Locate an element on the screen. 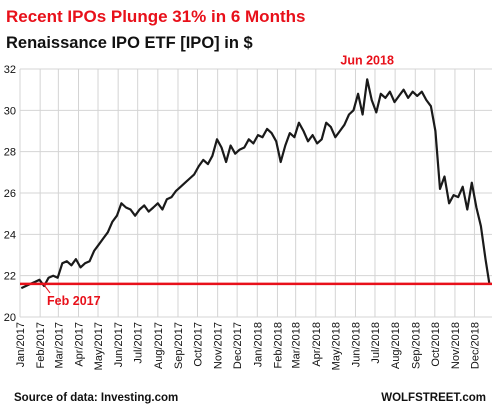  x-tick-label: May/2018 is located at coordinates (336, 346).